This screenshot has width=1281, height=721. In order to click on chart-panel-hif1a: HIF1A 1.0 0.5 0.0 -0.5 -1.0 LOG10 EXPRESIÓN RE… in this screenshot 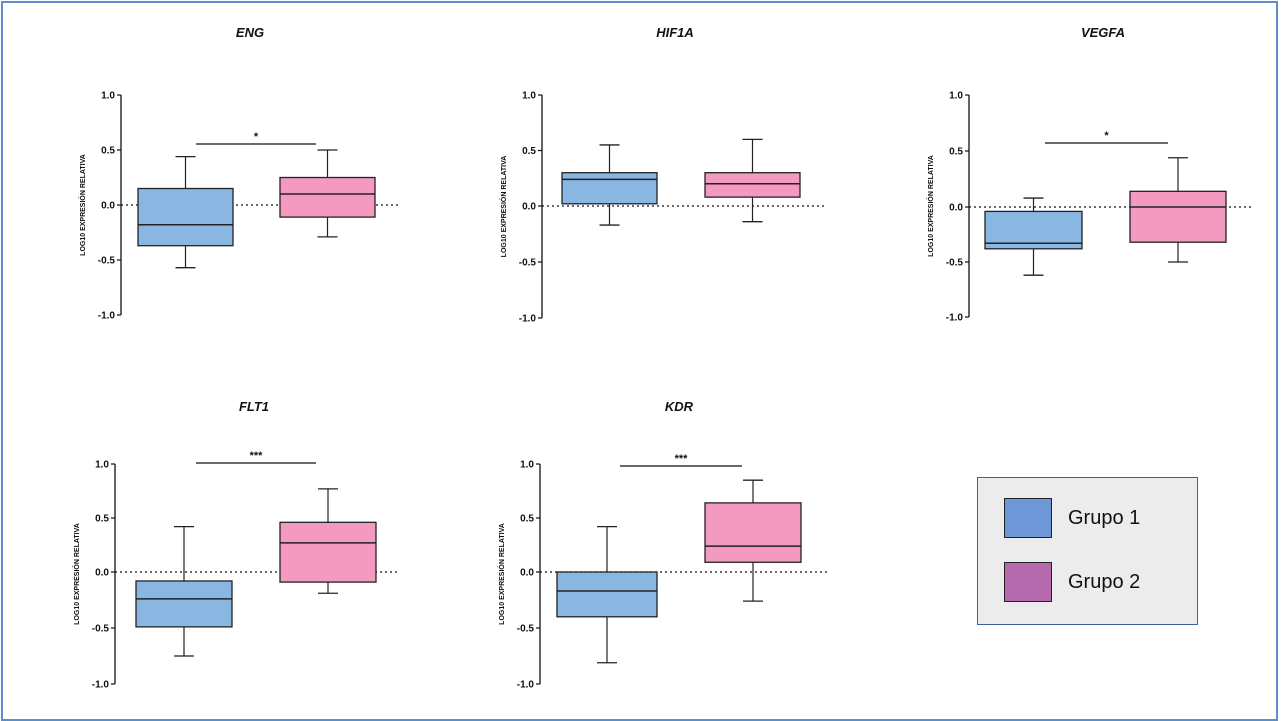, I will do `click(663, 175)`.